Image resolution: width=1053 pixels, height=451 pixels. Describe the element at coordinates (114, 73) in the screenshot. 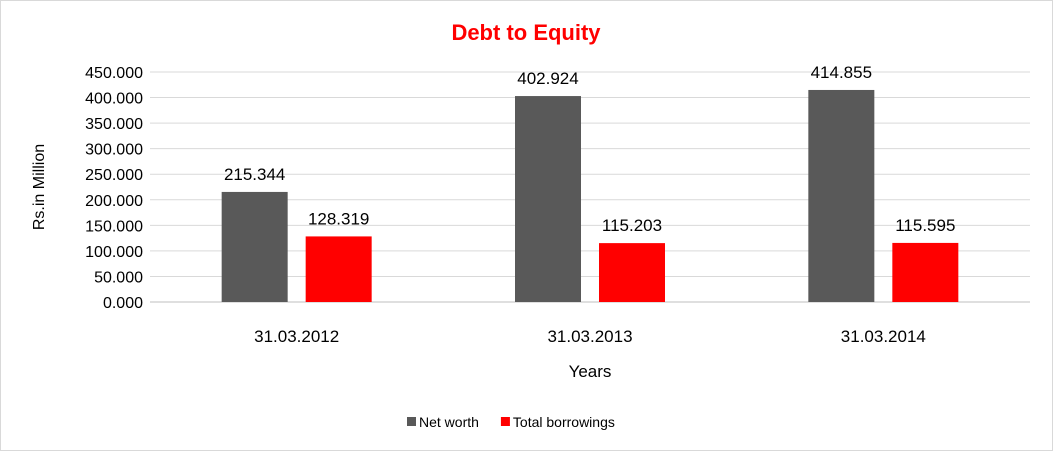

I see `y-tick-label: 450.000` at that location.